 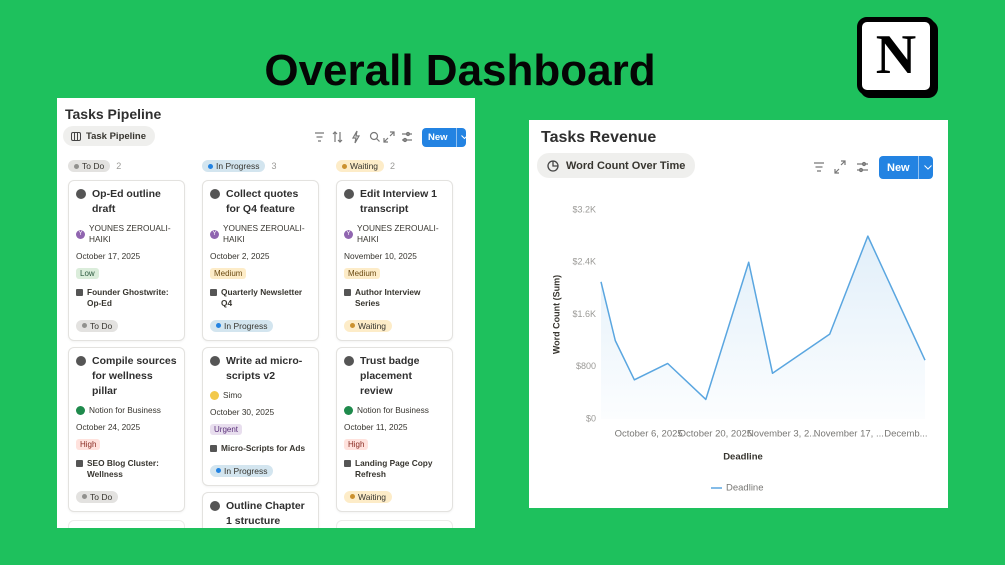 I want to click on panel-title: Tasks Revenue, so click(x=599, y=137).